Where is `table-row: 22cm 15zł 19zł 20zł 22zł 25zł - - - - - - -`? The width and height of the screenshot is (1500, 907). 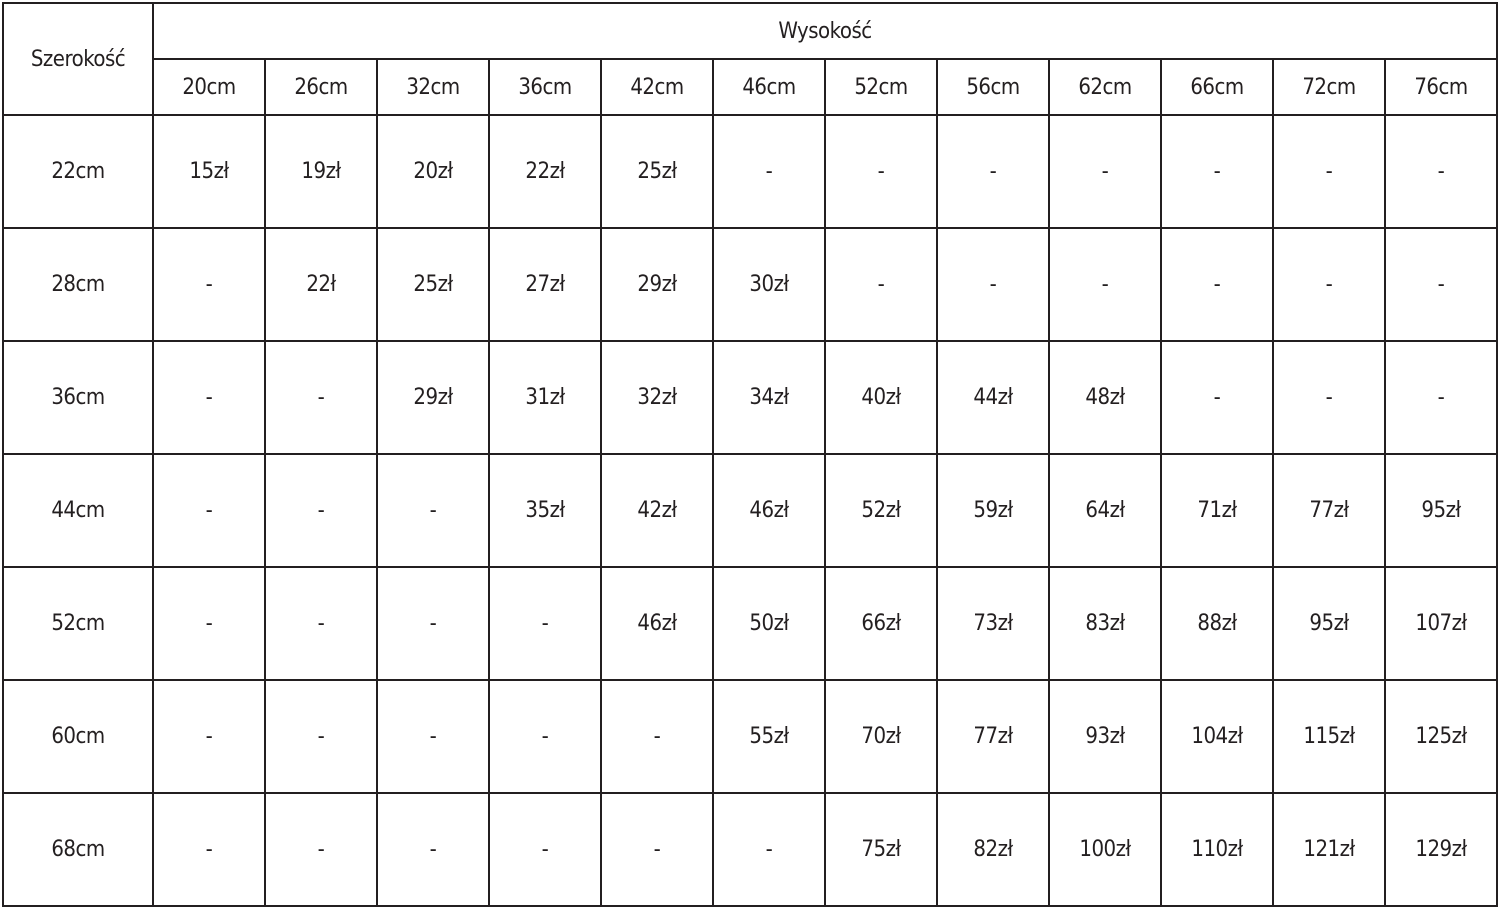
table-row: 22cm 15zł 19zł 20zł 22zł 25zł - - - - - - - is located at coordinates (750, 171).